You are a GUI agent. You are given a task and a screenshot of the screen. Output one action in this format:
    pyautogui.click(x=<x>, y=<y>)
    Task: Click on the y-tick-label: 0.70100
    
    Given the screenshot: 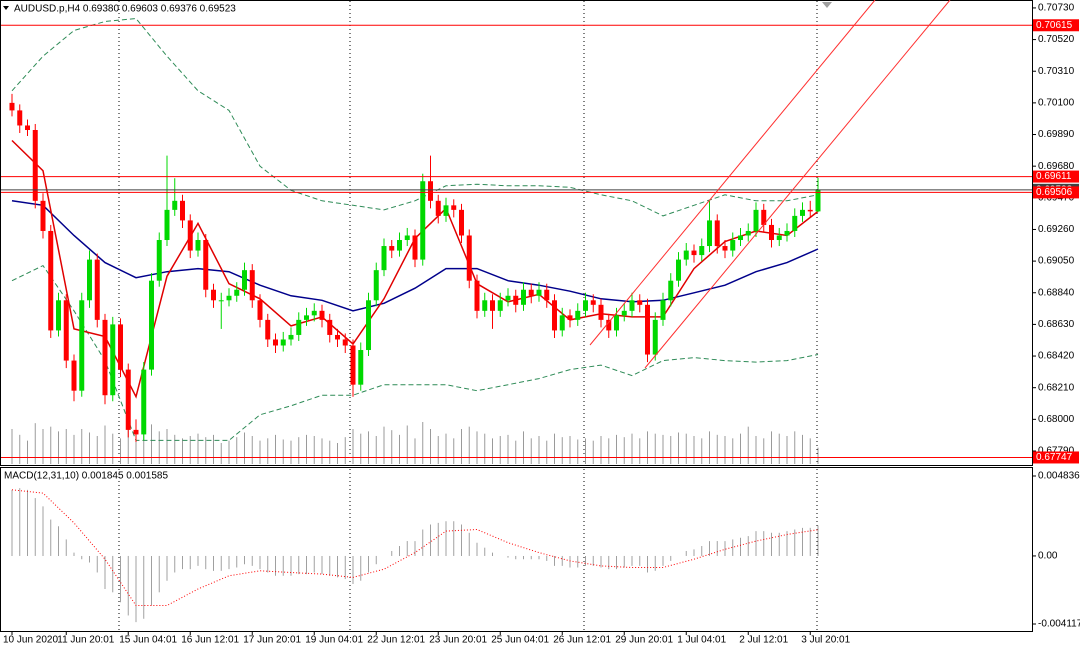 What is the action you would take?
    pyautogui.click(x=1056, y=103)
    